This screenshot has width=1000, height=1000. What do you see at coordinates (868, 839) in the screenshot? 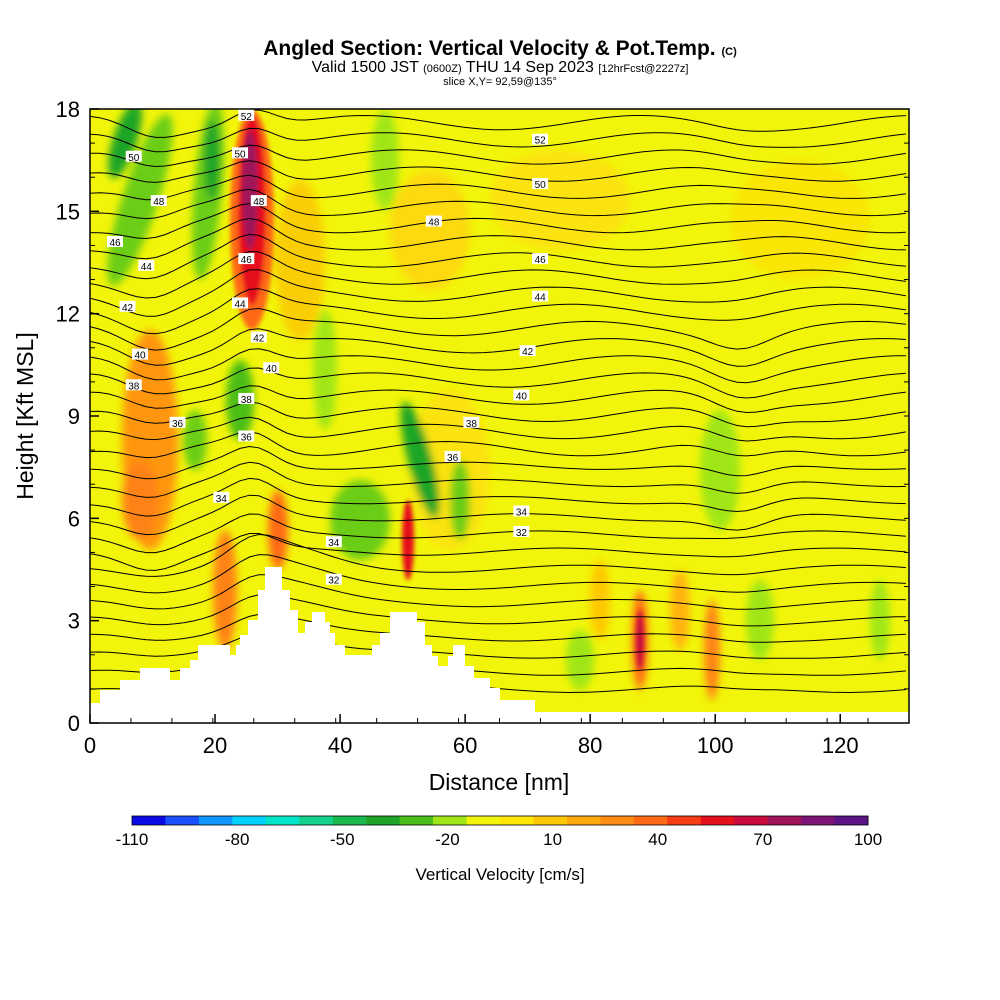
I see `colorbar-tick-label: 100` at bounding box center [868, 839].